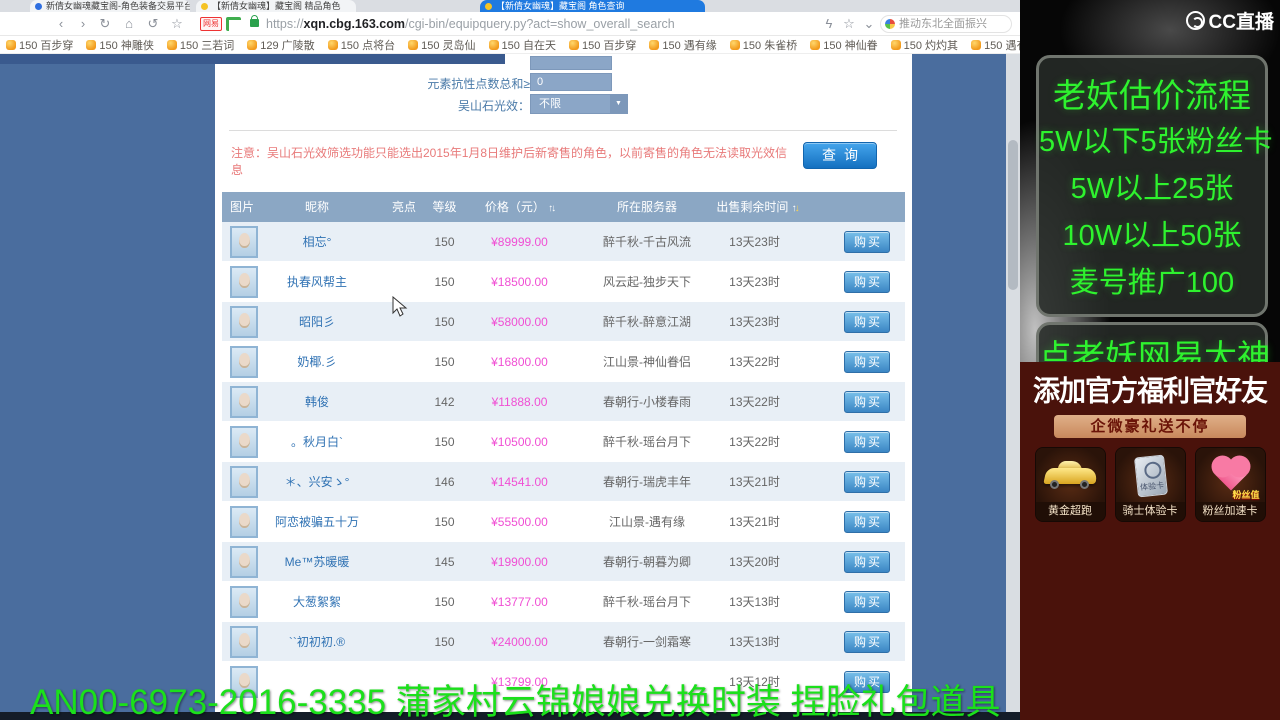  What do you see at coordinates (563, 322) in the screenshot?
I see `table-row: 昭阳彡 150 ¥58000.00 醉千秋-醉意江湖 13天23时 购买` at bounding box center [563, 322].